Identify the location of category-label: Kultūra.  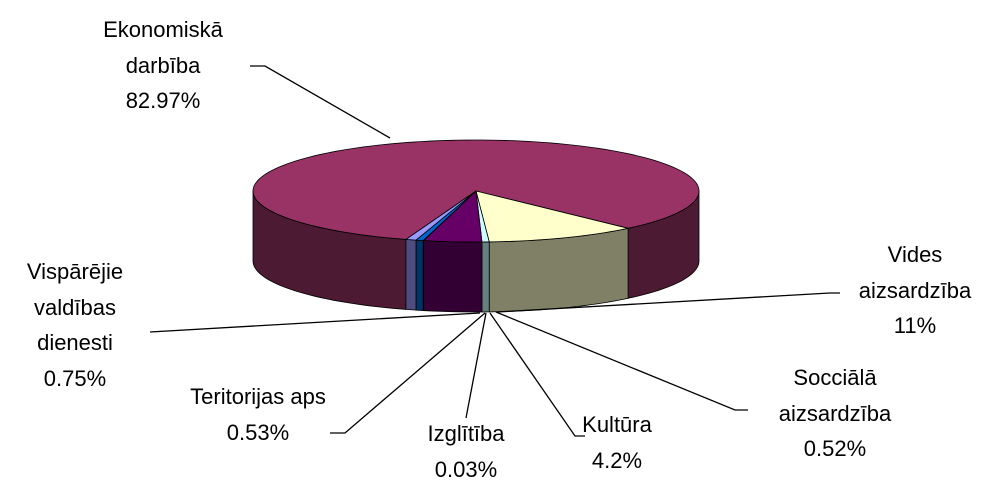
(617, 424).